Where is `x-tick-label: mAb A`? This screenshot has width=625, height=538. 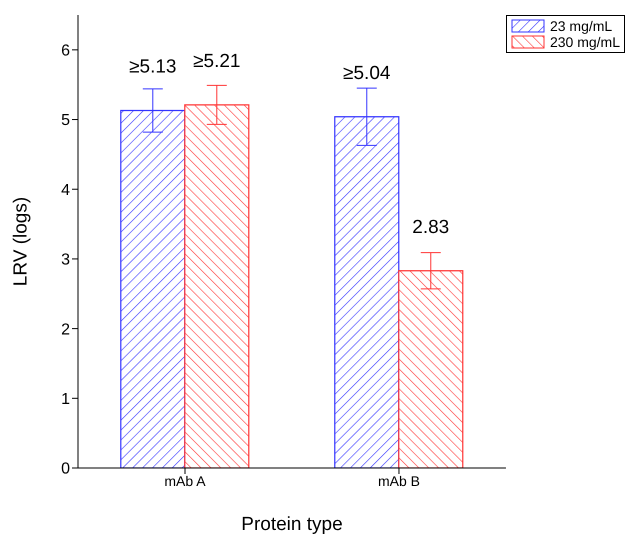 x-tick-label: mAb A is located at coordinates (185, 480).